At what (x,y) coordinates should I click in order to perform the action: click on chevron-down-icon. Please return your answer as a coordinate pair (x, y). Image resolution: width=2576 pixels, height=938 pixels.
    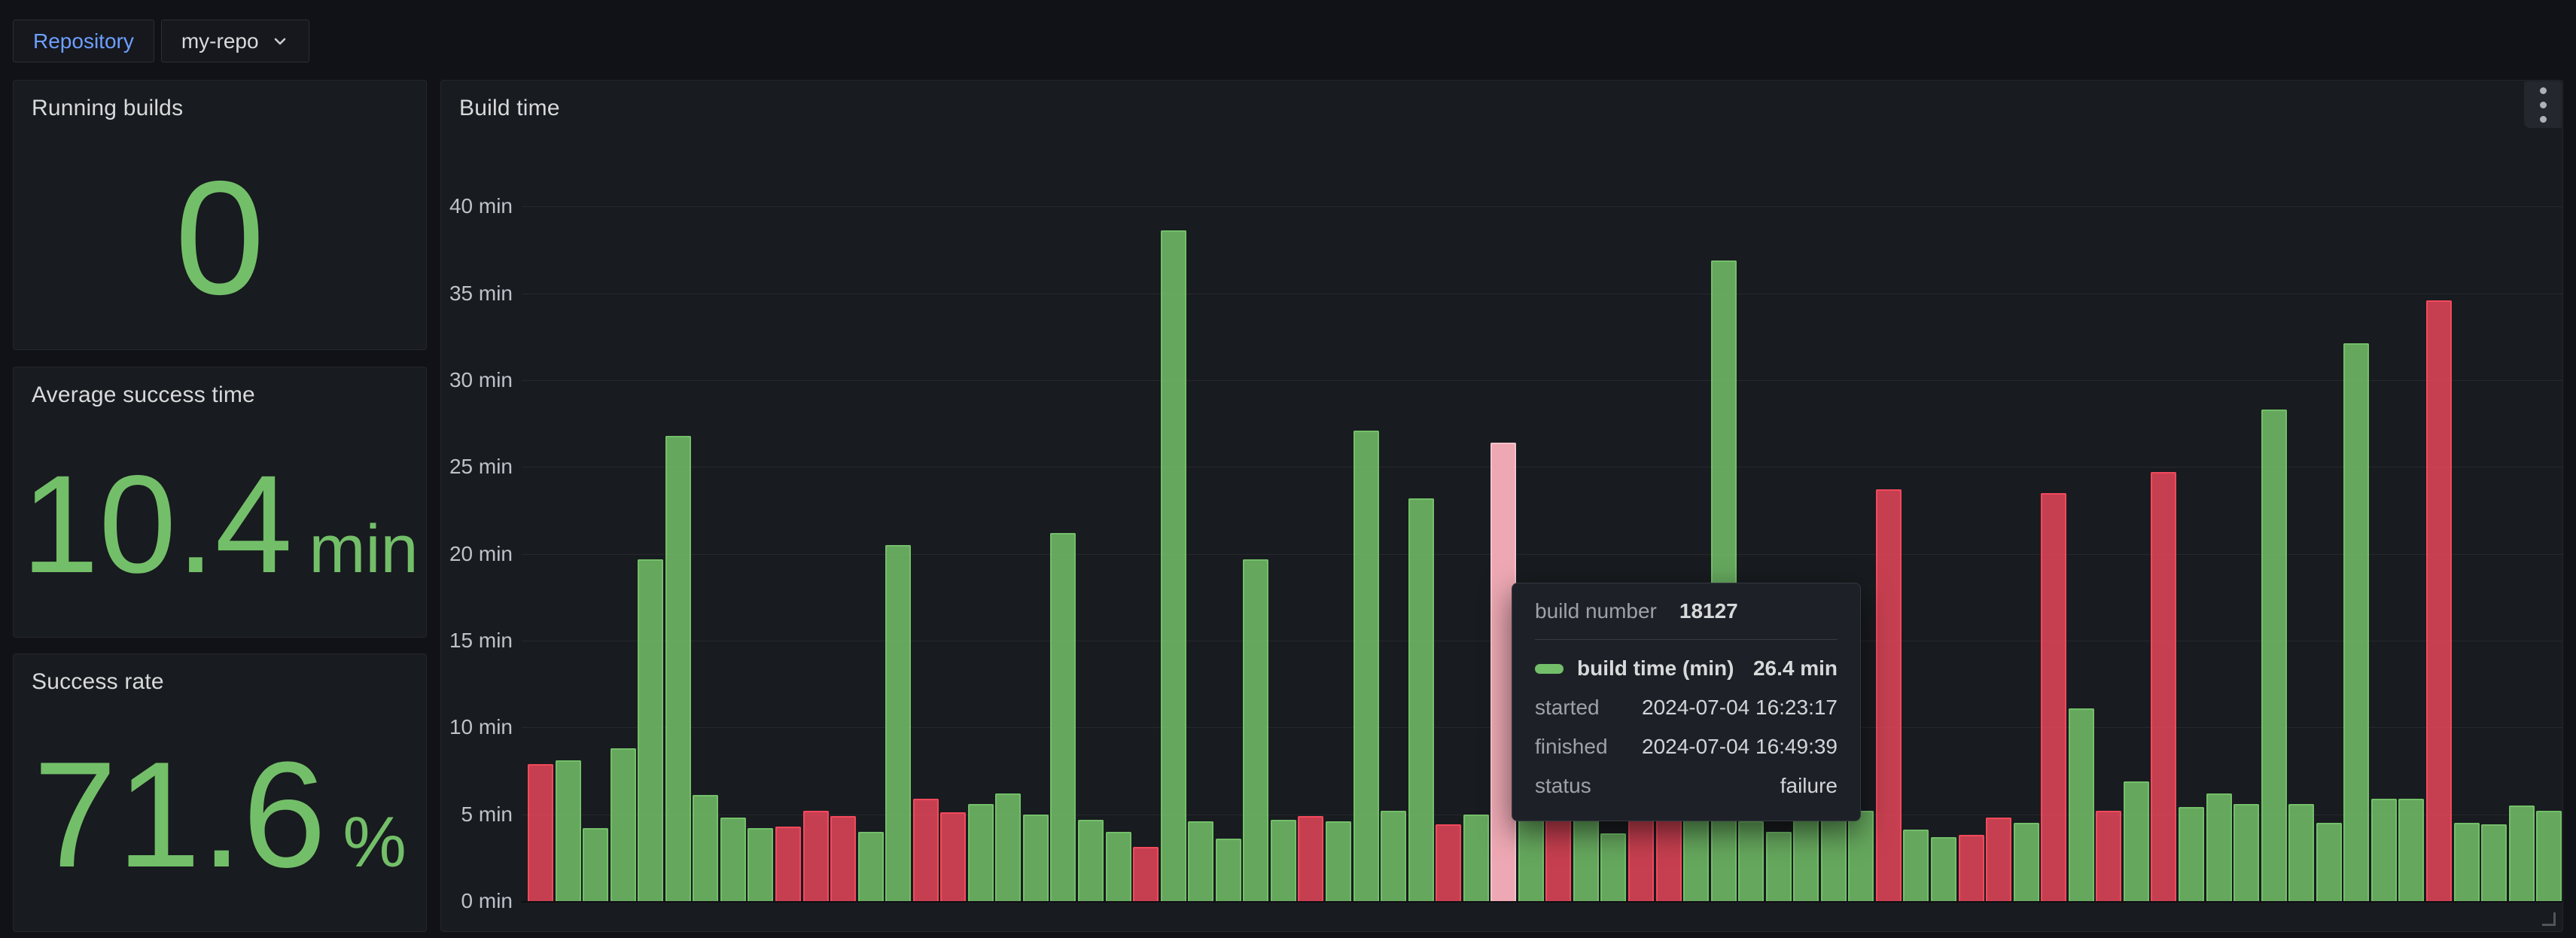
    Looking at the image, I should click on (279, 41).